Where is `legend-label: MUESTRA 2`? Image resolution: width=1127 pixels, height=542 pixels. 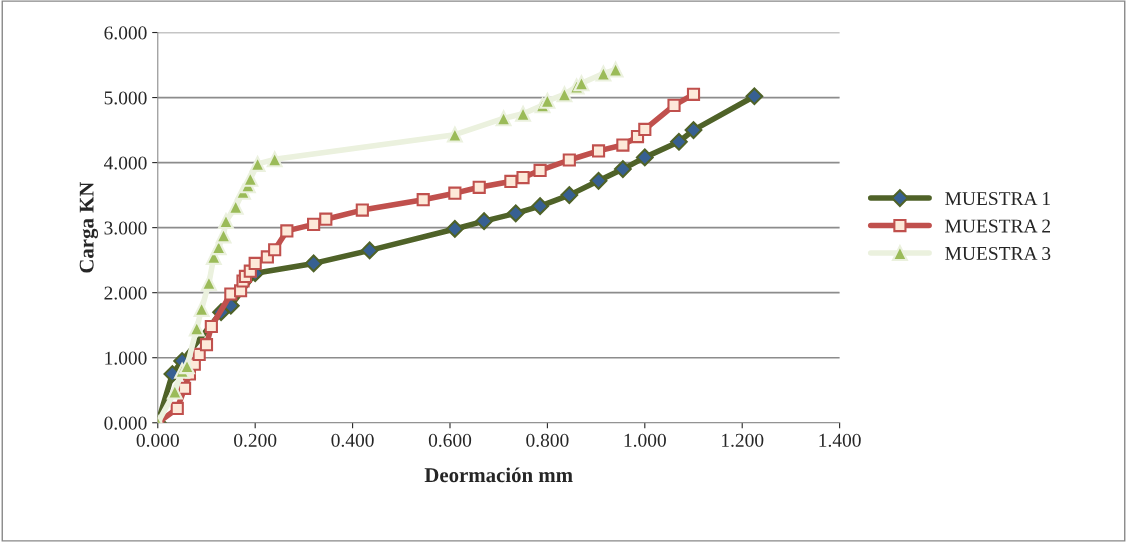 legend-label: MUESTRA 2 is located at coordinates (997, 226).